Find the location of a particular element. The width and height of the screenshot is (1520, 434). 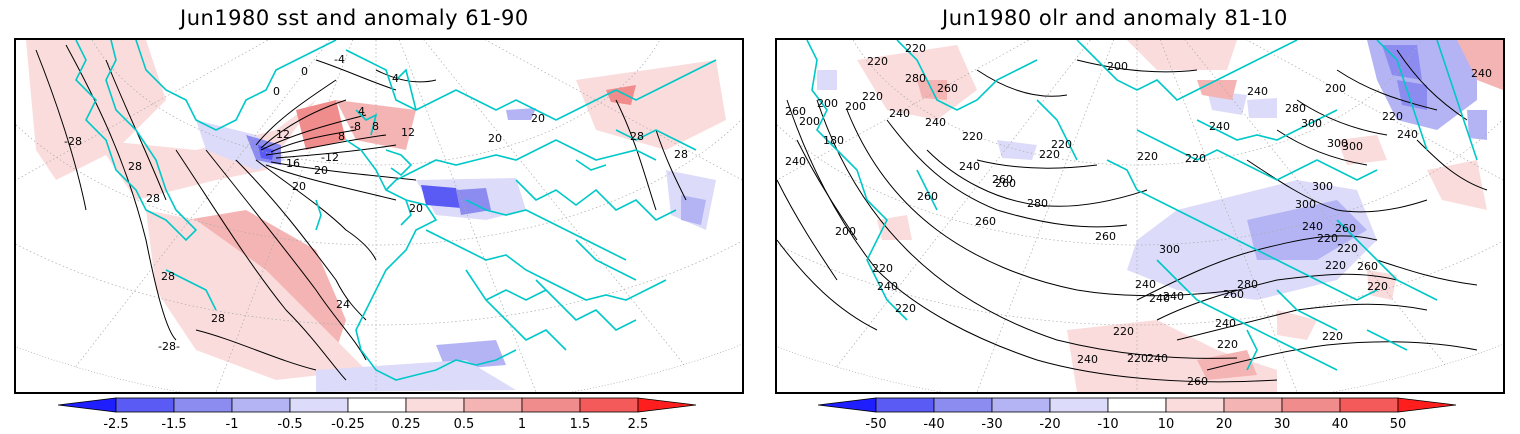

olr-colorbar-tick-label: -50 is located at coordinates (875, 423).